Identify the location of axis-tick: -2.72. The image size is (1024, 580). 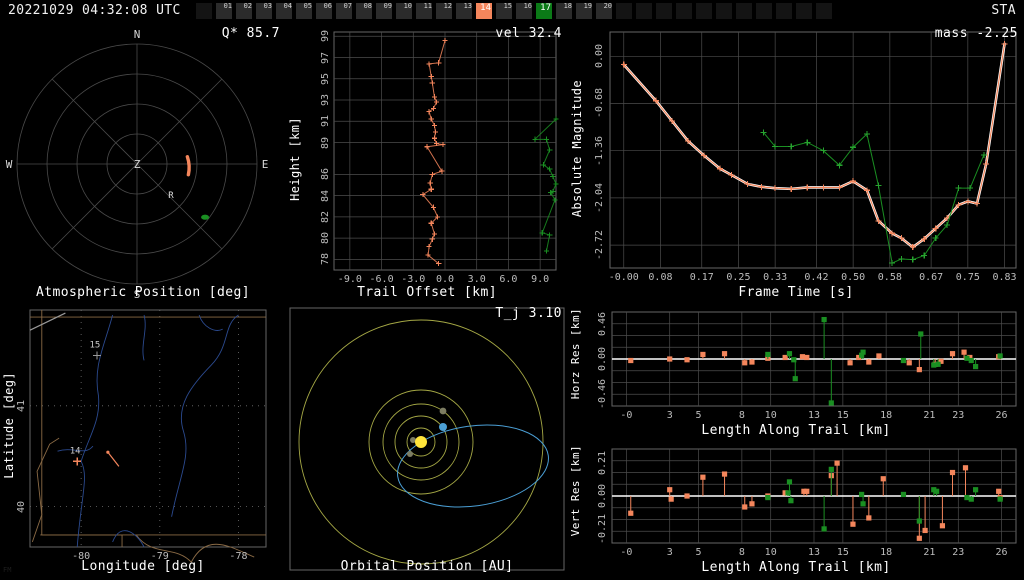
(599, 245).